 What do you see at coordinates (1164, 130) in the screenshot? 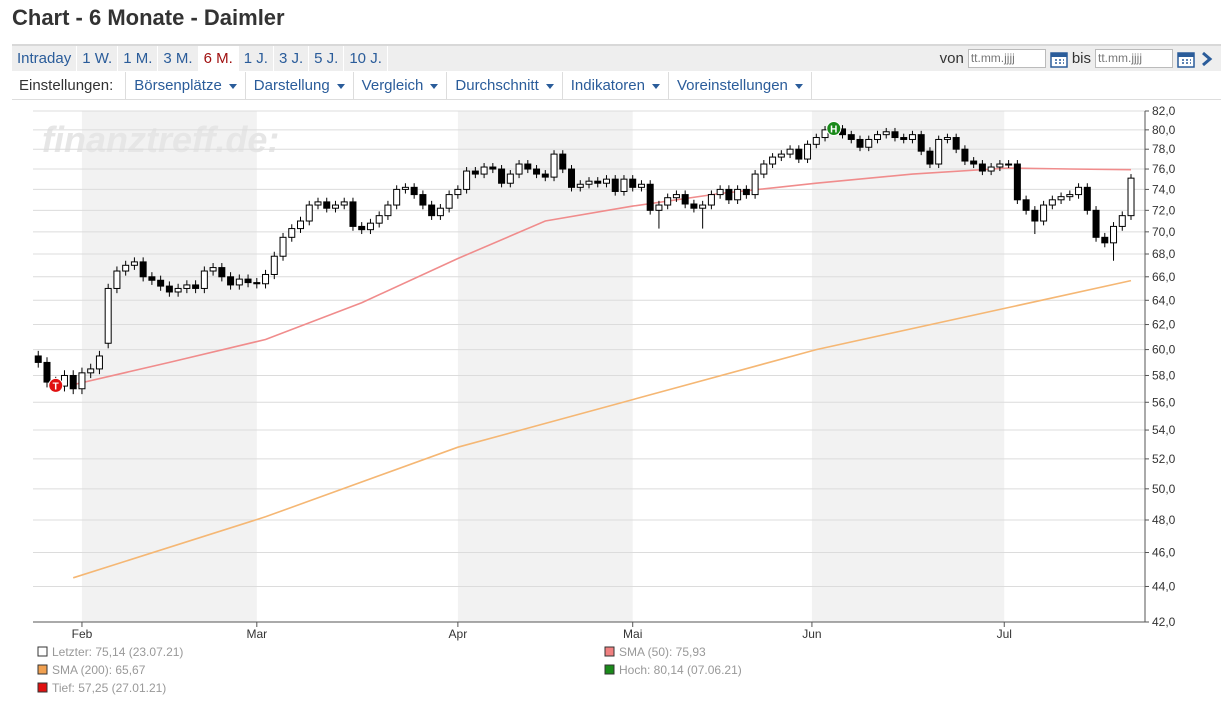
I see `y-tick-label: 80,0` at bounding box center [1164, 130].